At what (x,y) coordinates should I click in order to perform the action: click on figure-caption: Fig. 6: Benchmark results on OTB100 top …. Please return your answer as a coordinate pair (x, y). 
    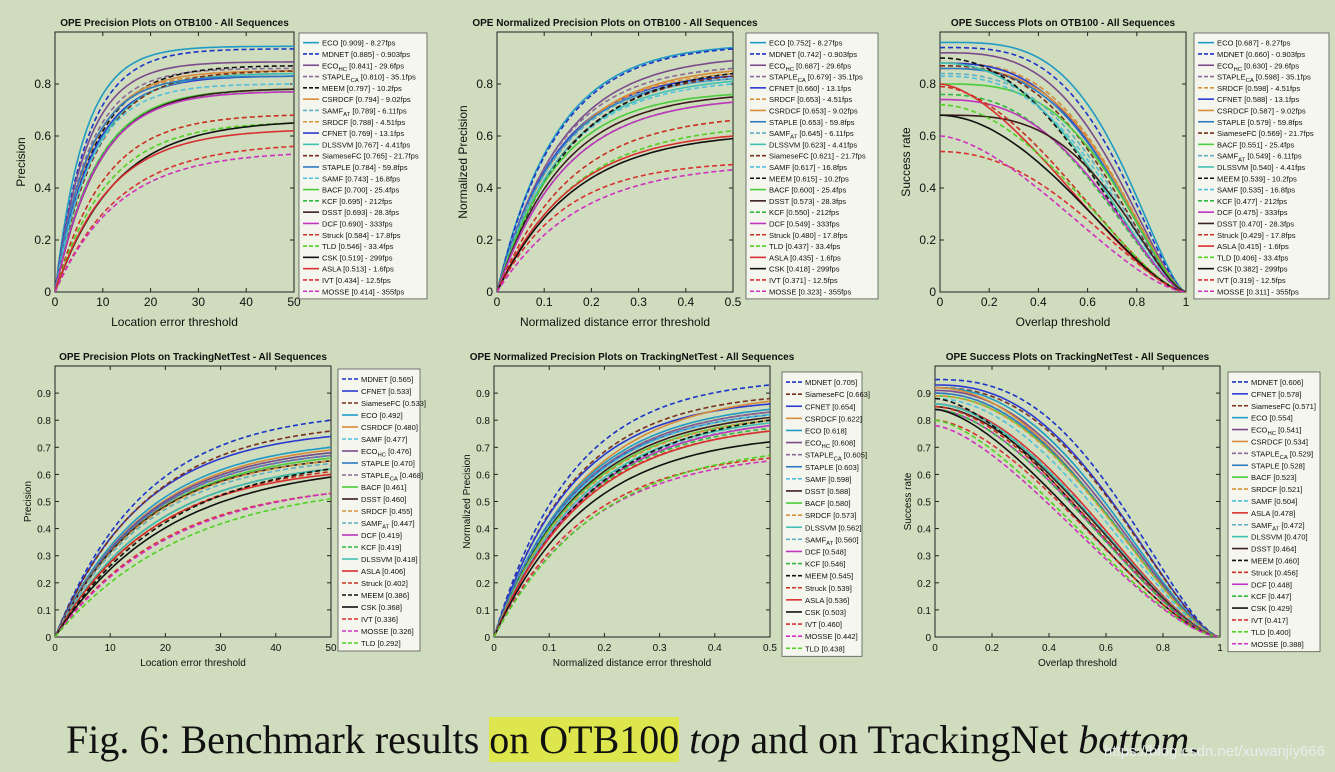
    Looking at the image, I should click on (632, 740).